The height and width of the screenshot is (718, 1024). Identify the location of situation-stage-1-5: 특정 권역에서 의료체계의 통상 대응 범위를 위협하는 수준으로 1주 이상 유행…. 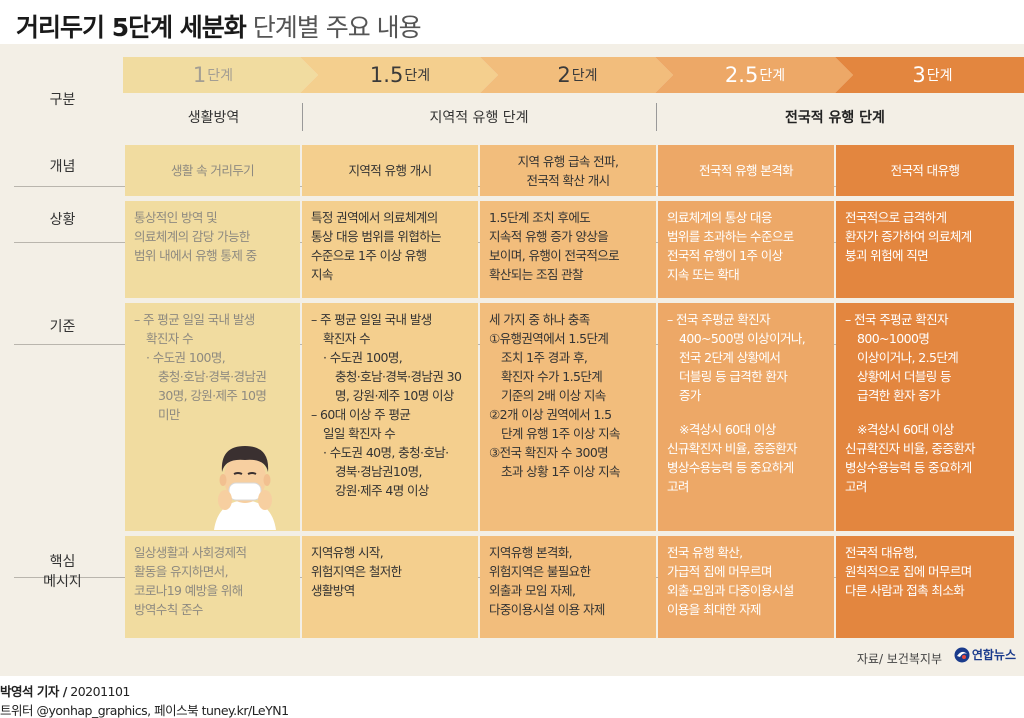
(390, 249).